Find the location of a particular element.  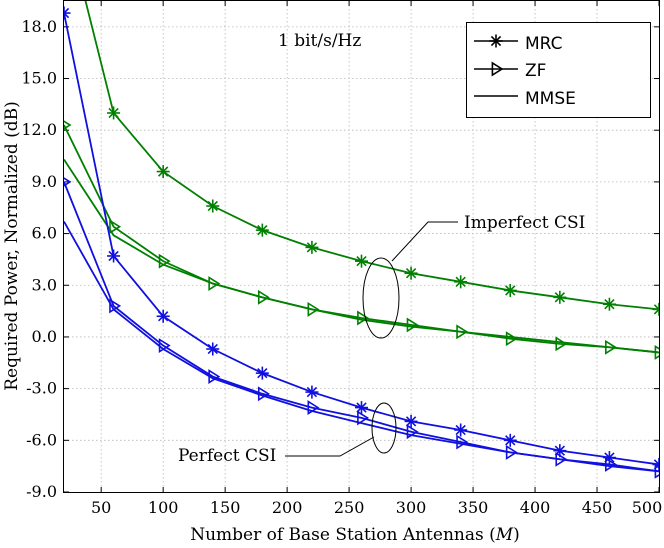

y-tick-label: -6.0 is located at coordinates (41, 439).